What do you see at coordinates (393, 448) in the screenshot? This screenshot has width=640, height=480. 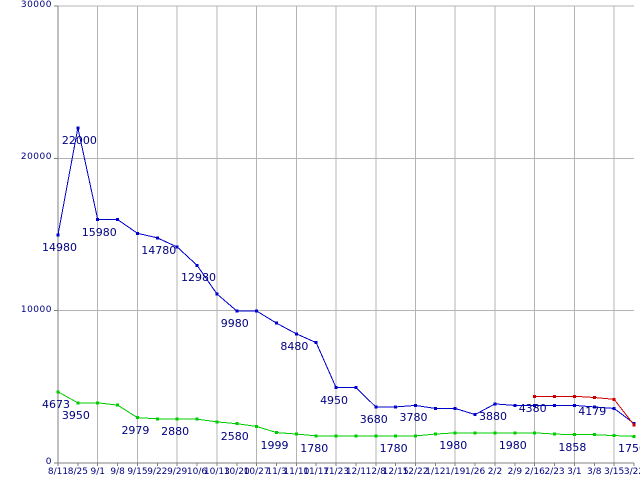 I see `data-point-label: 1780` at bounding box center [393, 448].